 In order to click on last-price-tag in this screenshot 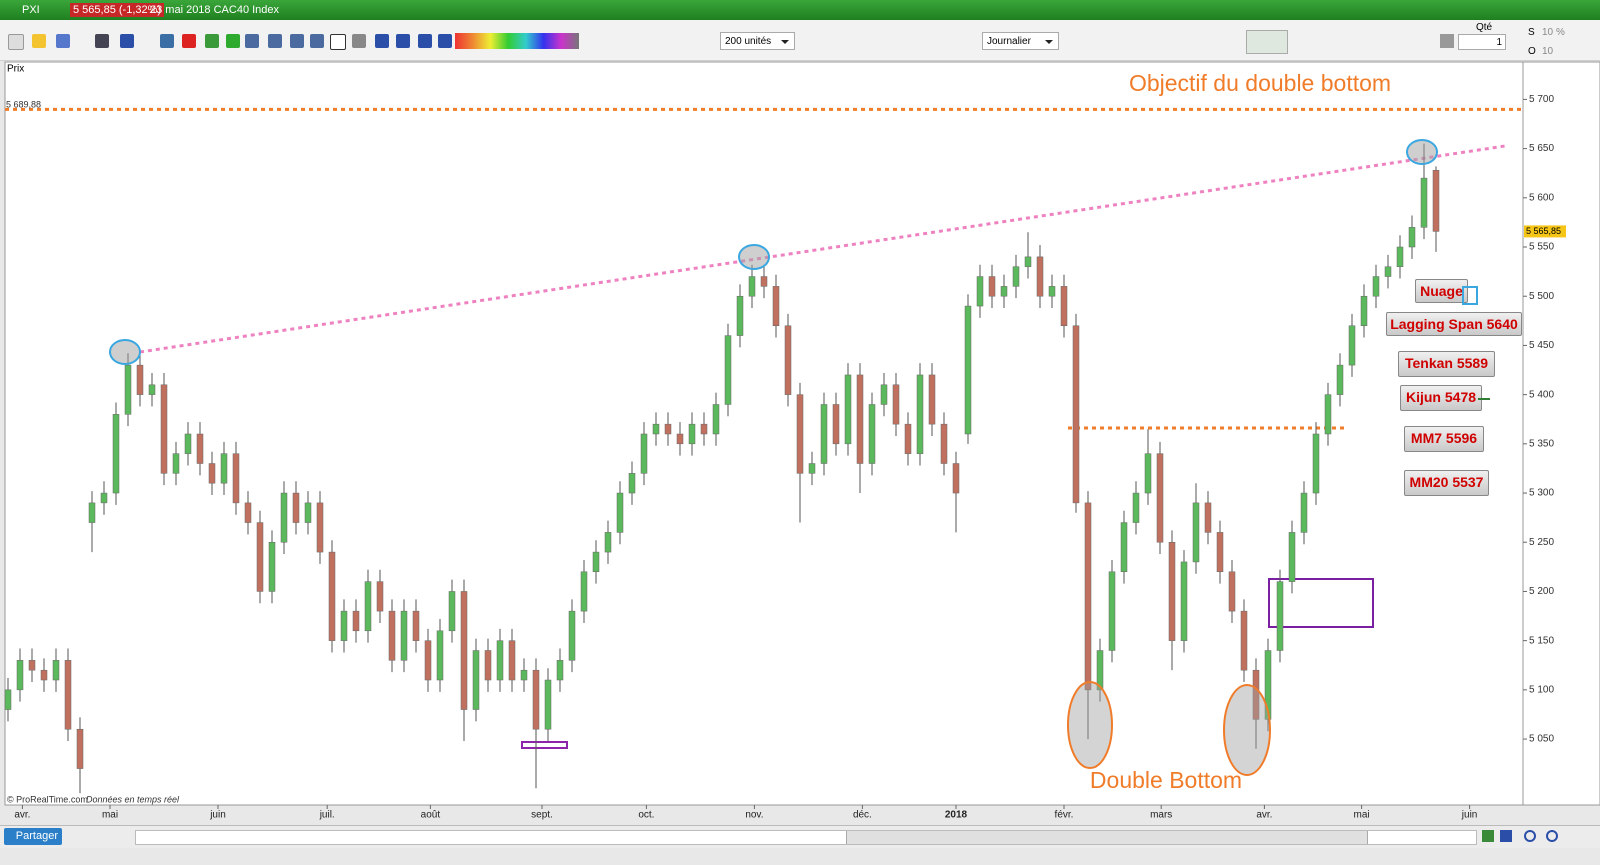, I will do `click(1545, 231)`.